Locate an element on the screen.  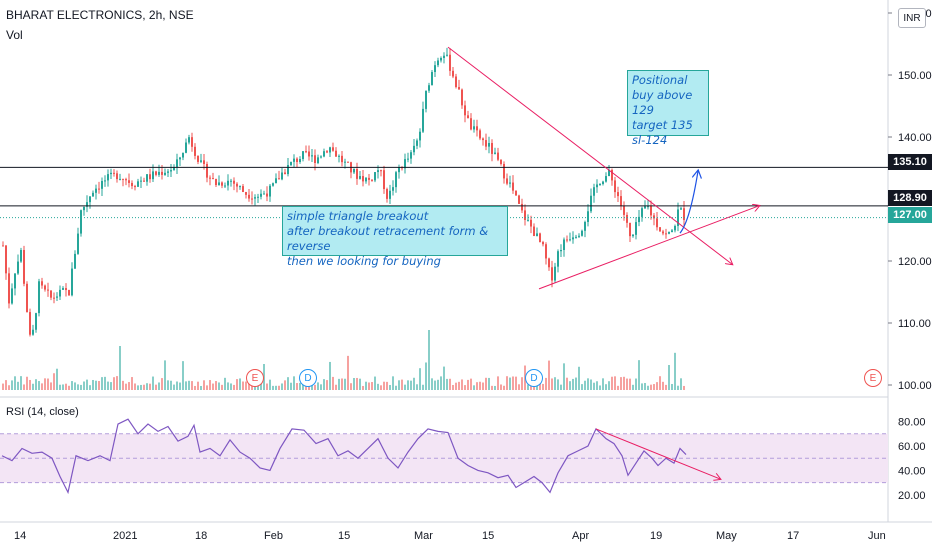
ascending-trendline is located at coordinates (648, 248).